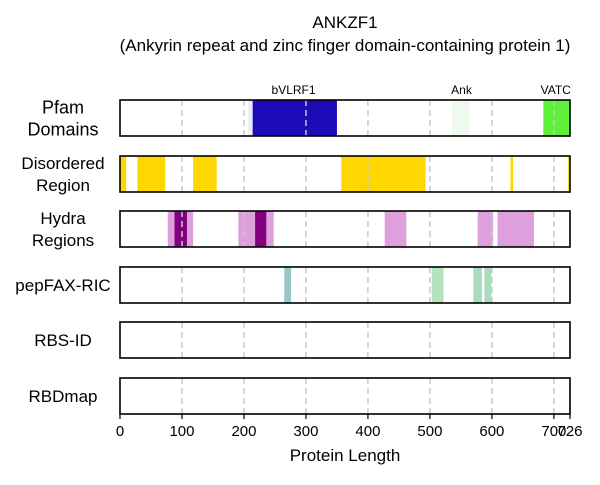  Describe the element at coordinates (367, 431) in the screenshot. I see `x-tick-label-4: 400` at that location.